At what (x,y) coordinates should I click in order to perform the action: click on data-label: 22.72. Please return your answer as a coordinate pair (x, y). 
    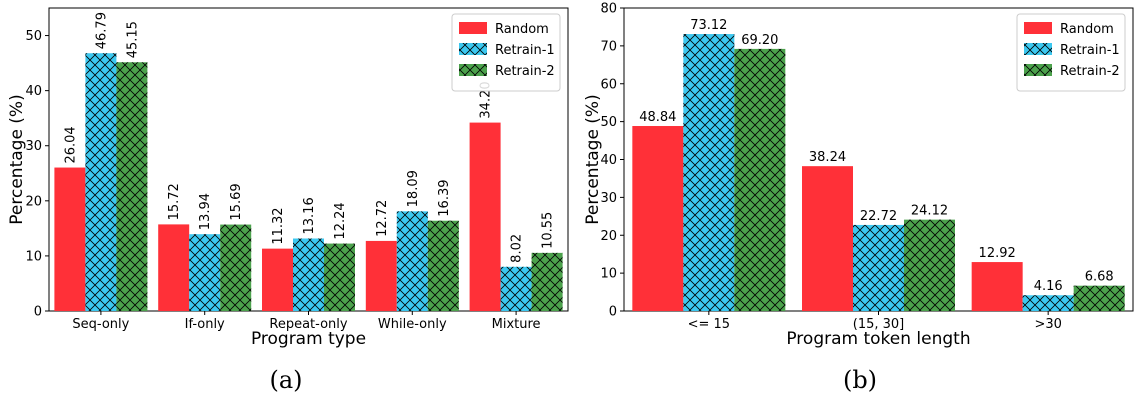
    Looking at the image, I should click on (878, 216).